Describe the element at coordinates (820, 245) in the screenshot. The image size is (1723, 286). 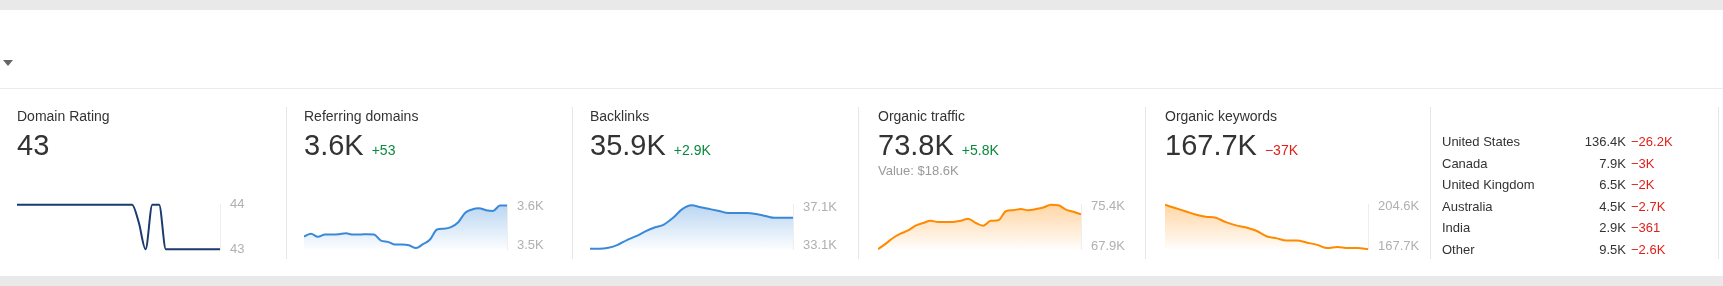
I see `y-tick-label: 33.1K` at that location.